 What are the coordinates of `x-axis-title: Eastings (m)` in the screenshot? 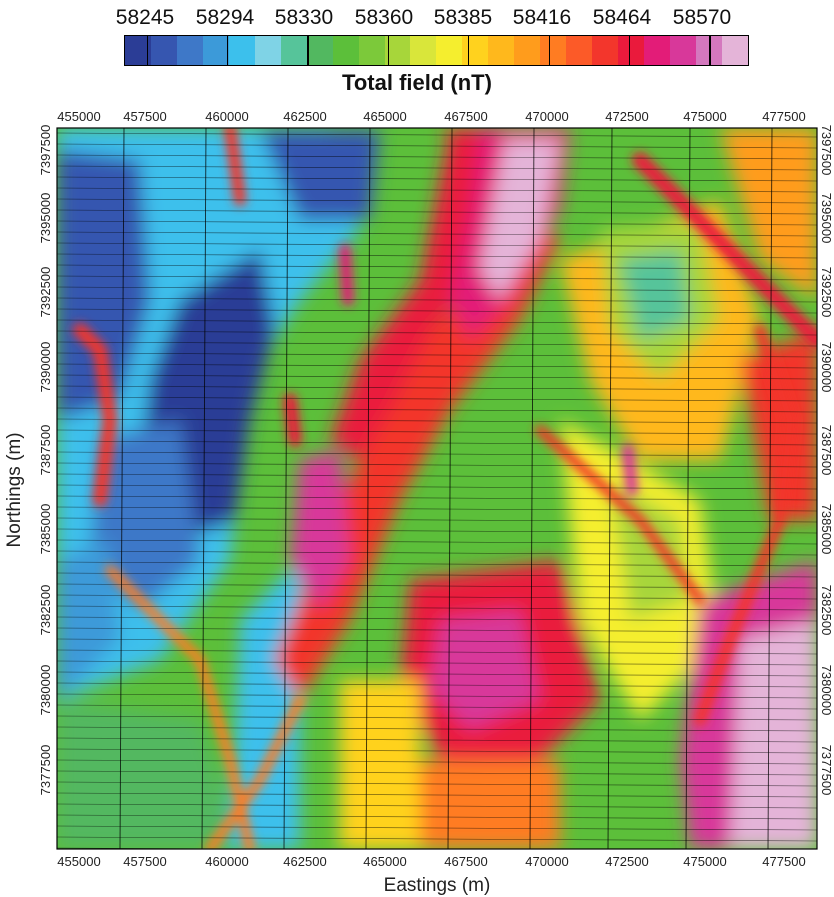 It's located at (437, 885).